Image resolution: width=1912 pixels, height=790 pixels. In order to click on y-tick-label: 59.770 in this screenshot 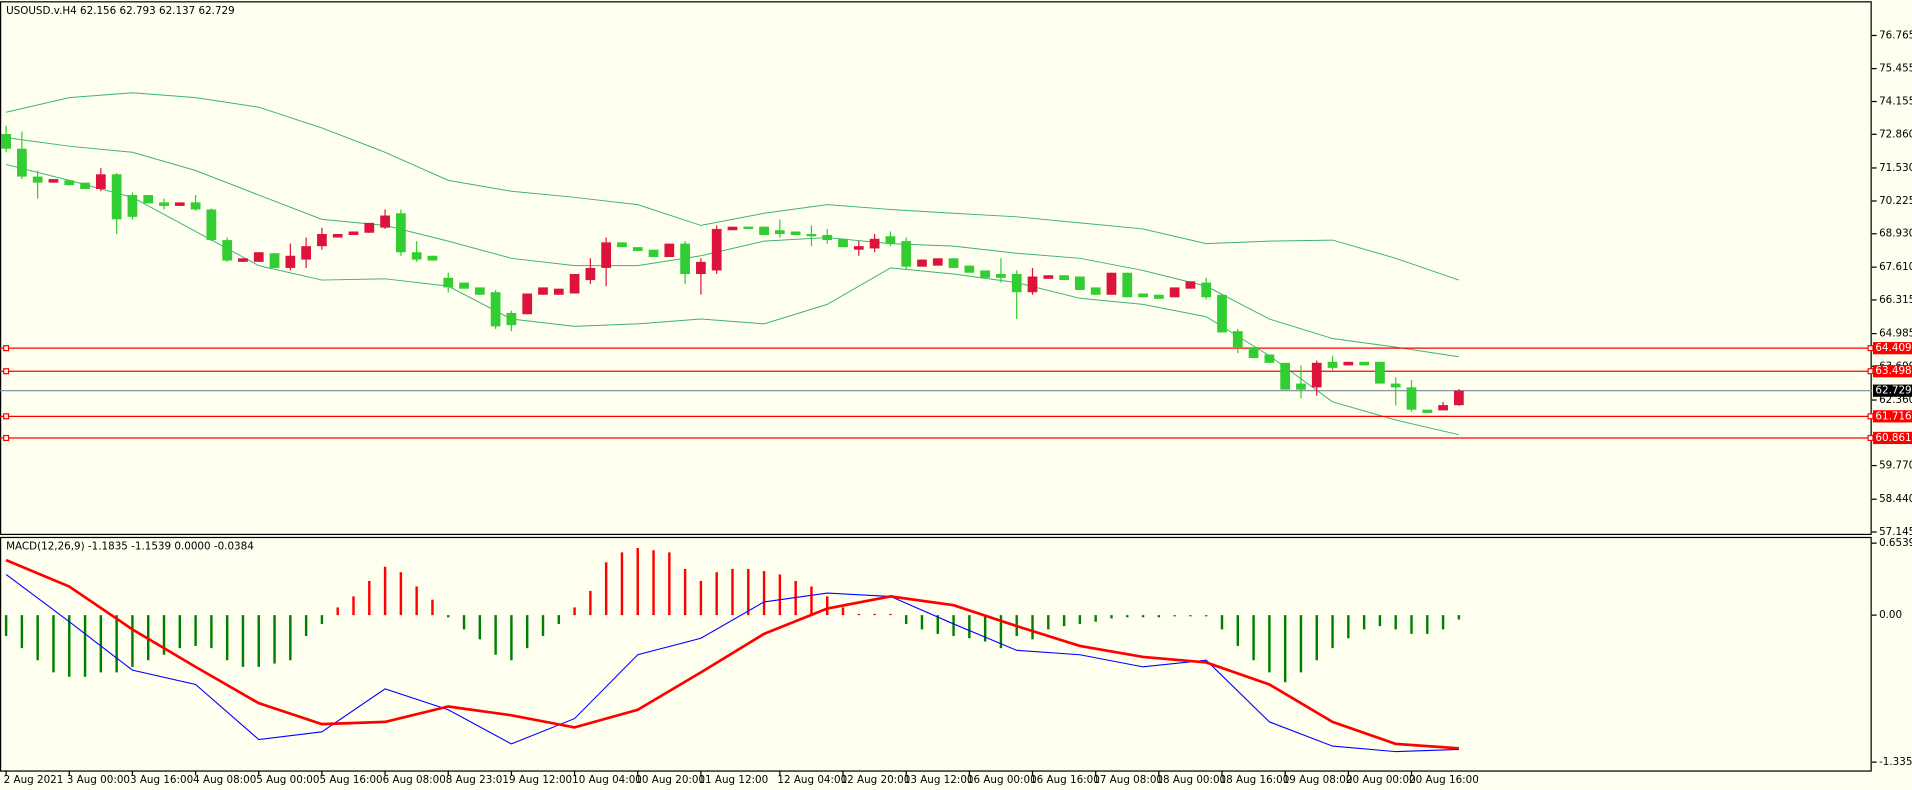, I will do `click(1895, 466)`.